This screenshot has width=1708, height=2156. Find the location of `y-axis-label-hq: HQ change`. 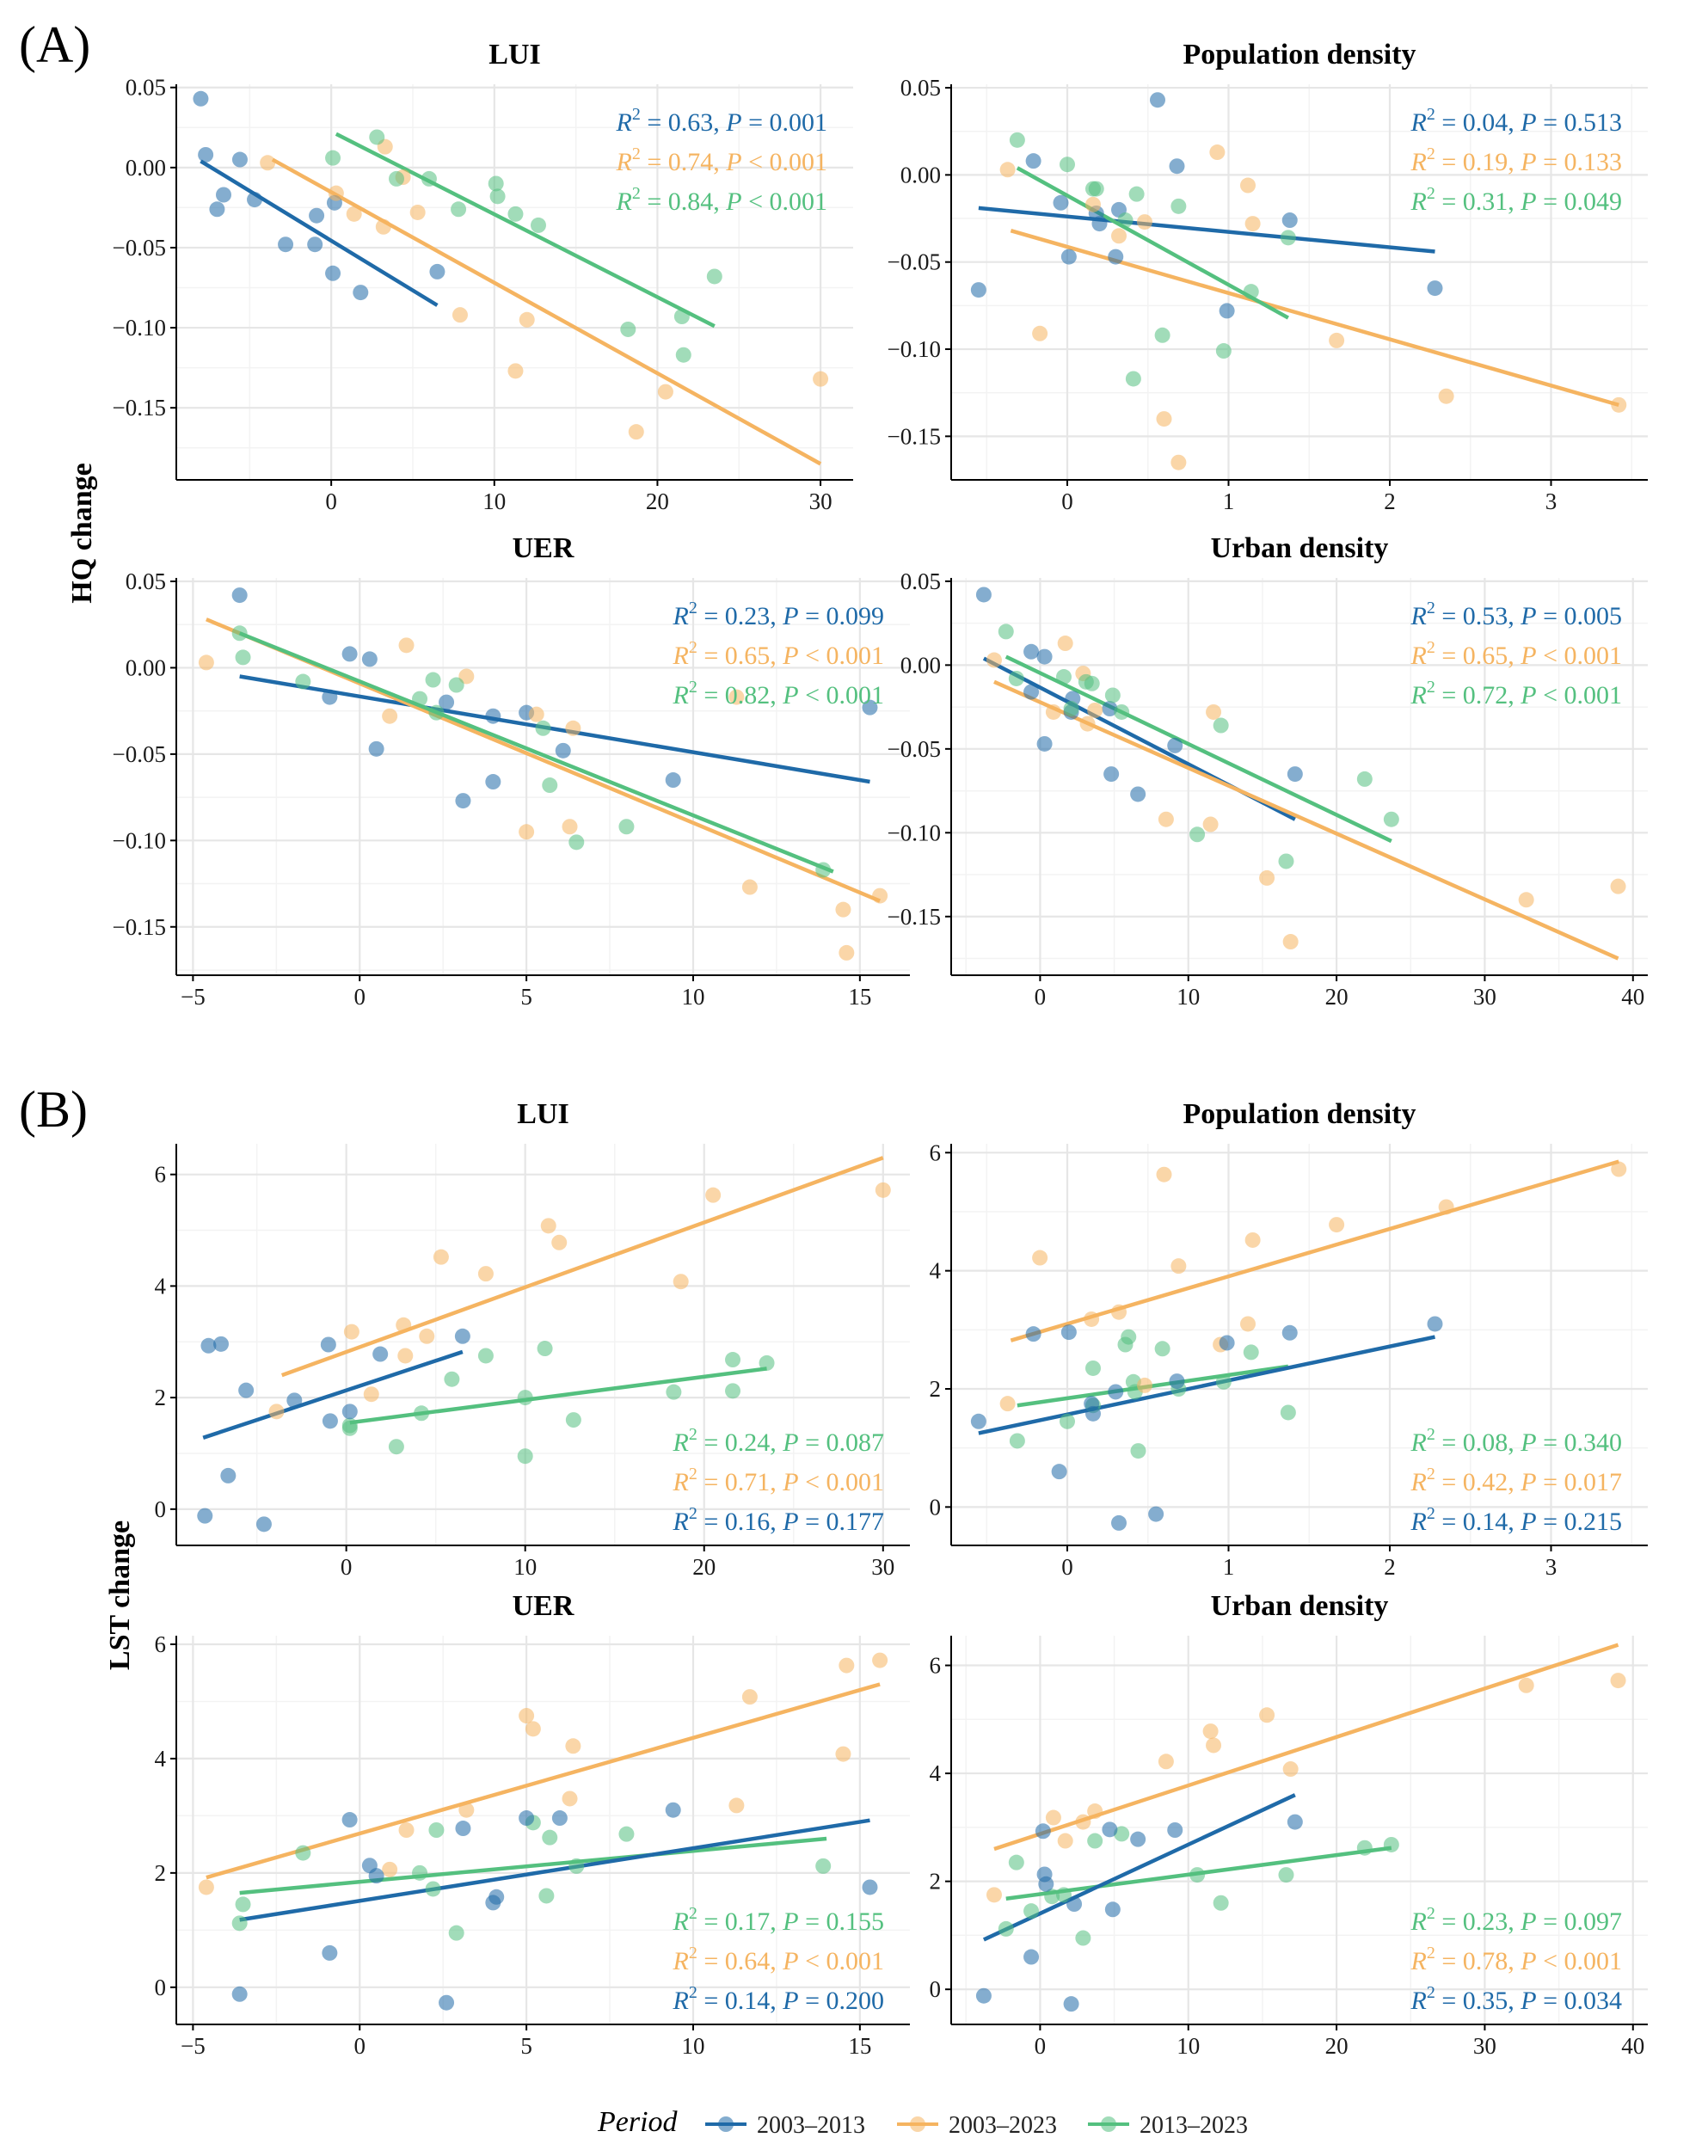

y-axis-label-hq: HQ change is located at coordinates (82, 533).